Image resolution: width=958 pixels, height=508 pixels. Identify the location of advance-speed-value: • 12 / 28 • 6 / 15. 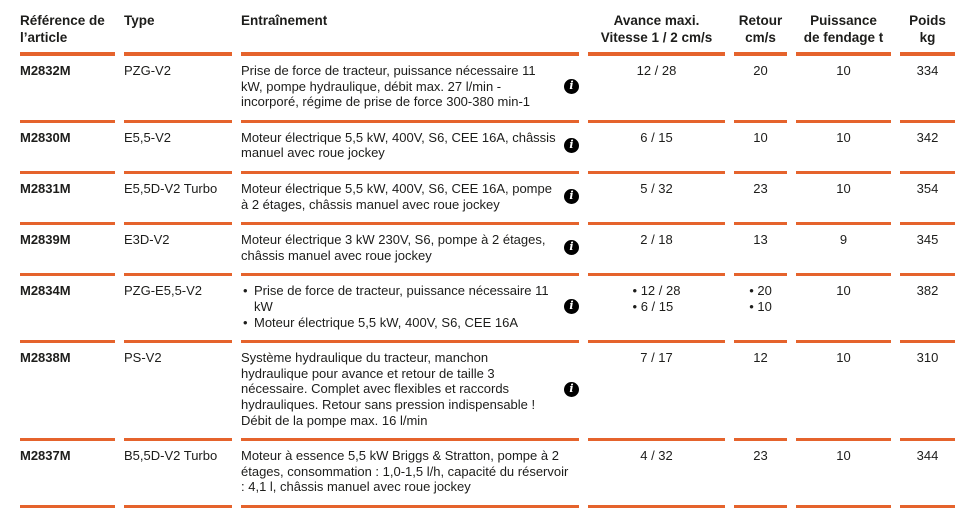
(656, 298).